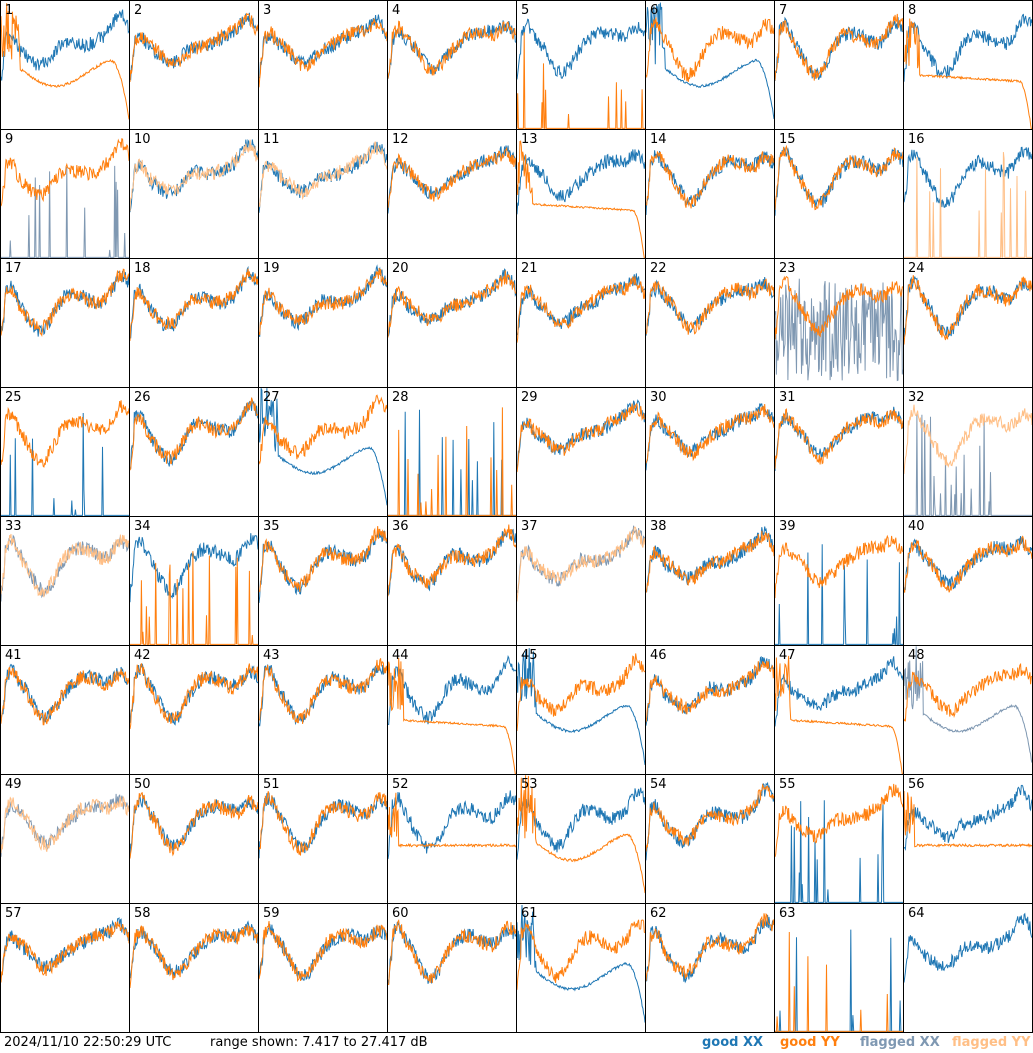  I want to click on panel-30-yy-line, so click(710, 433).